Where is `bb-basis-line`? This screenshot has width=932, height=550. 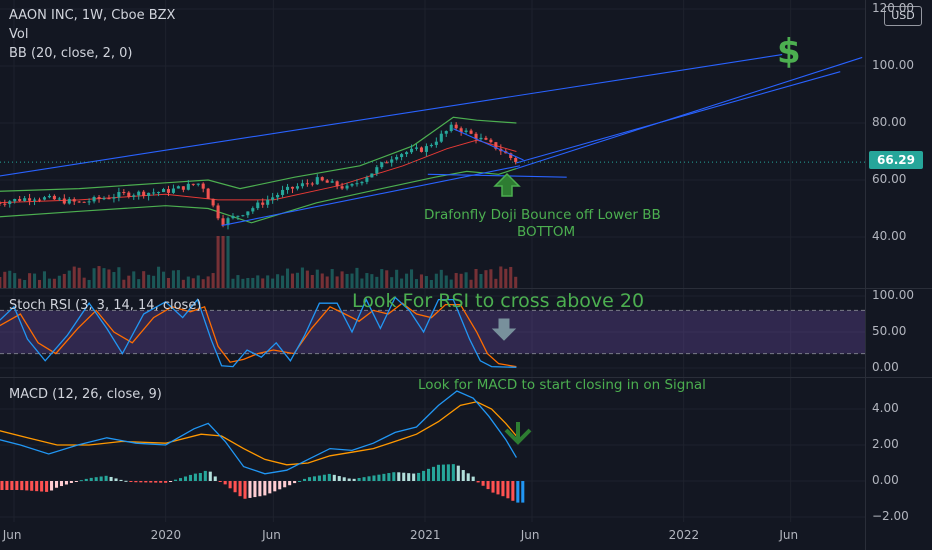 bb-basis-line is located at coordinates (258, 171).